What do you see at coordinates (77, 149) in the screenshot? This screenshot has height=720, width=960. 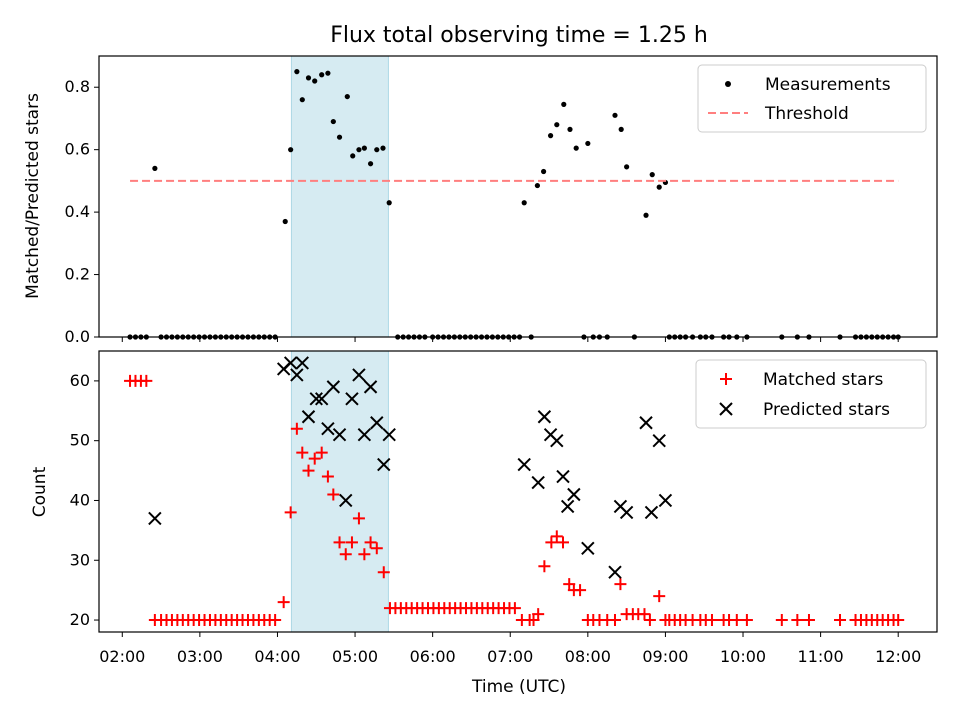 I see `y-tick-label: 0.6` at bounding box center [77, 149].